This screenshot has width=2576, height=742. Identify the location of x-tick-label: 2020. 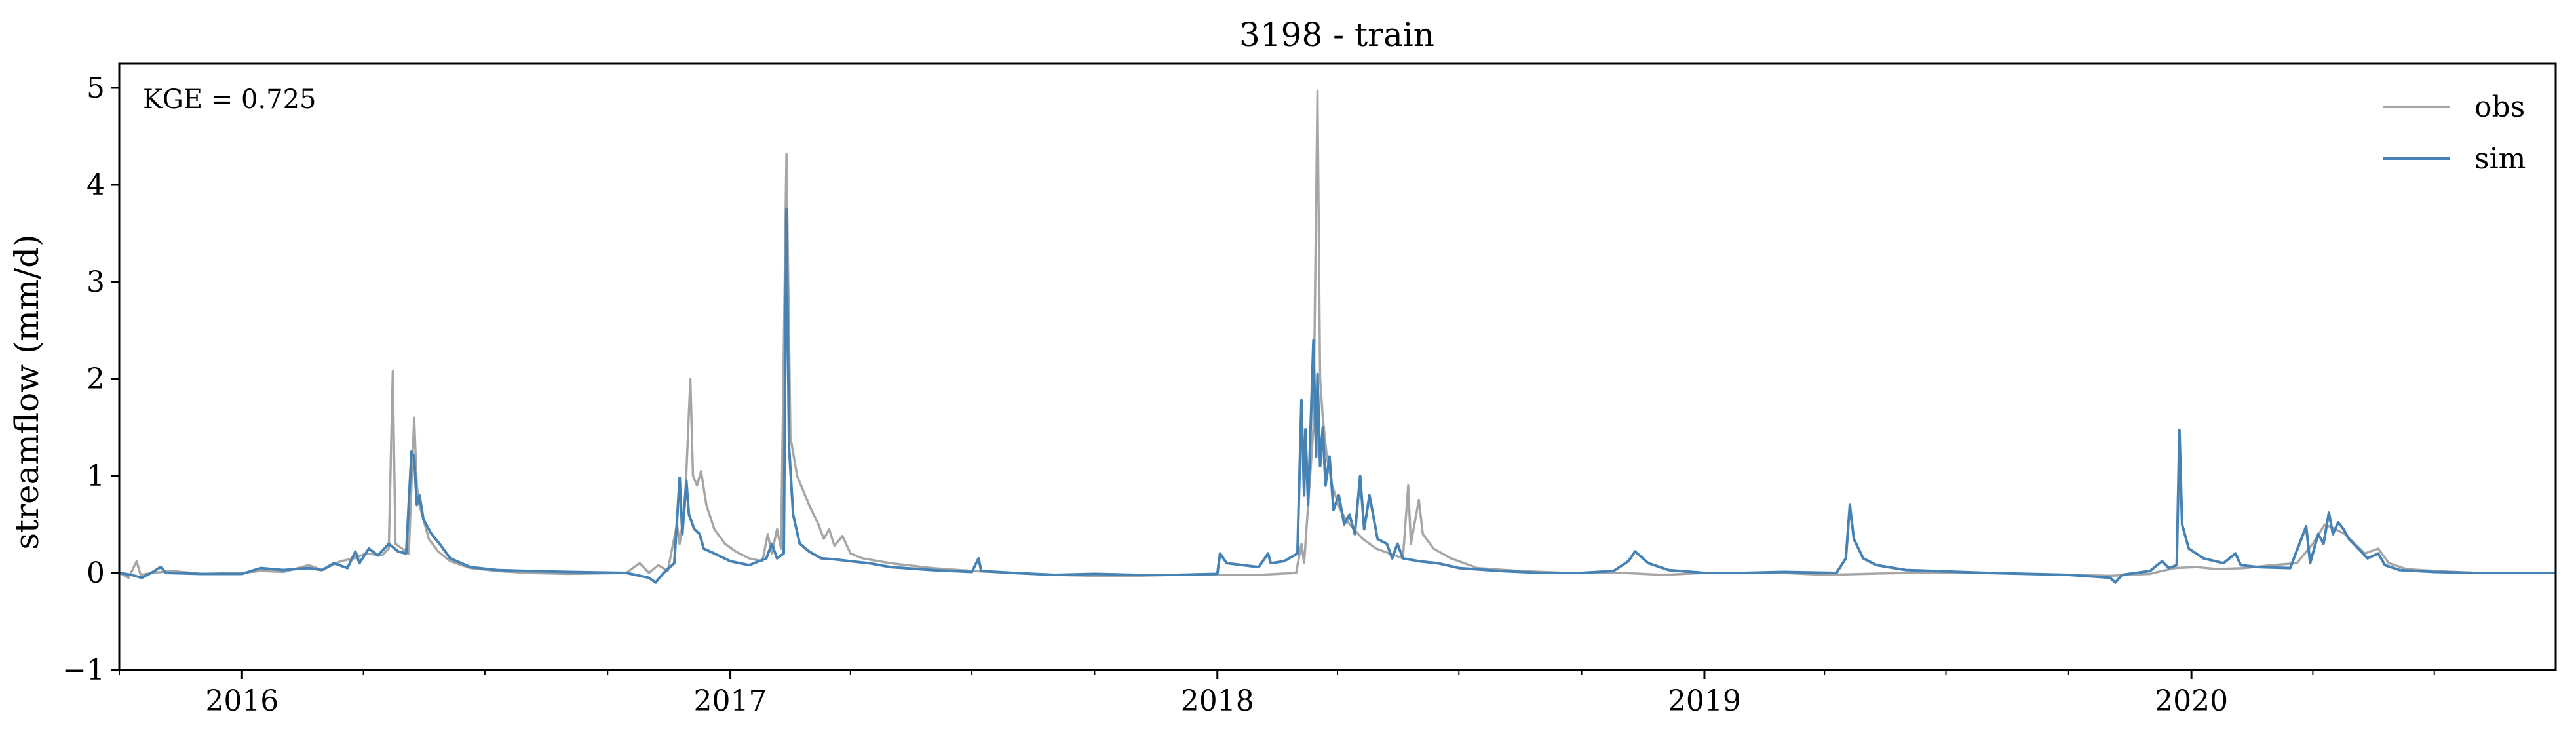
(2191, 701).